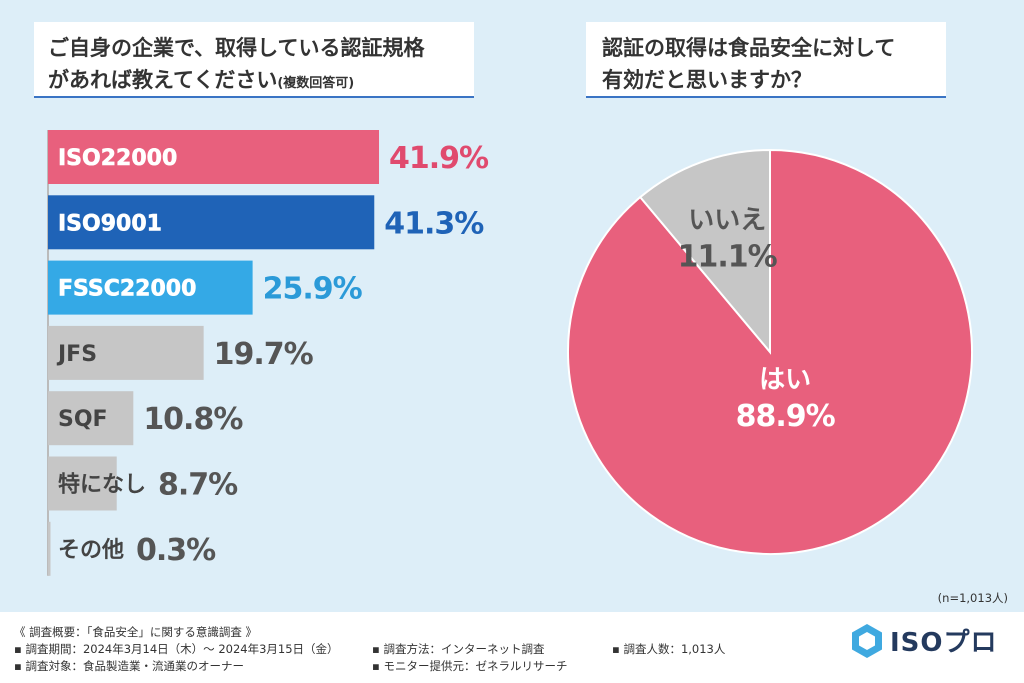  What do you see at coordinates (470, 666) in the screenshot?
I see `survey-provider: ▪ モニター提供元：ゼネラルリサーチ` at bounding box center [470, 666].